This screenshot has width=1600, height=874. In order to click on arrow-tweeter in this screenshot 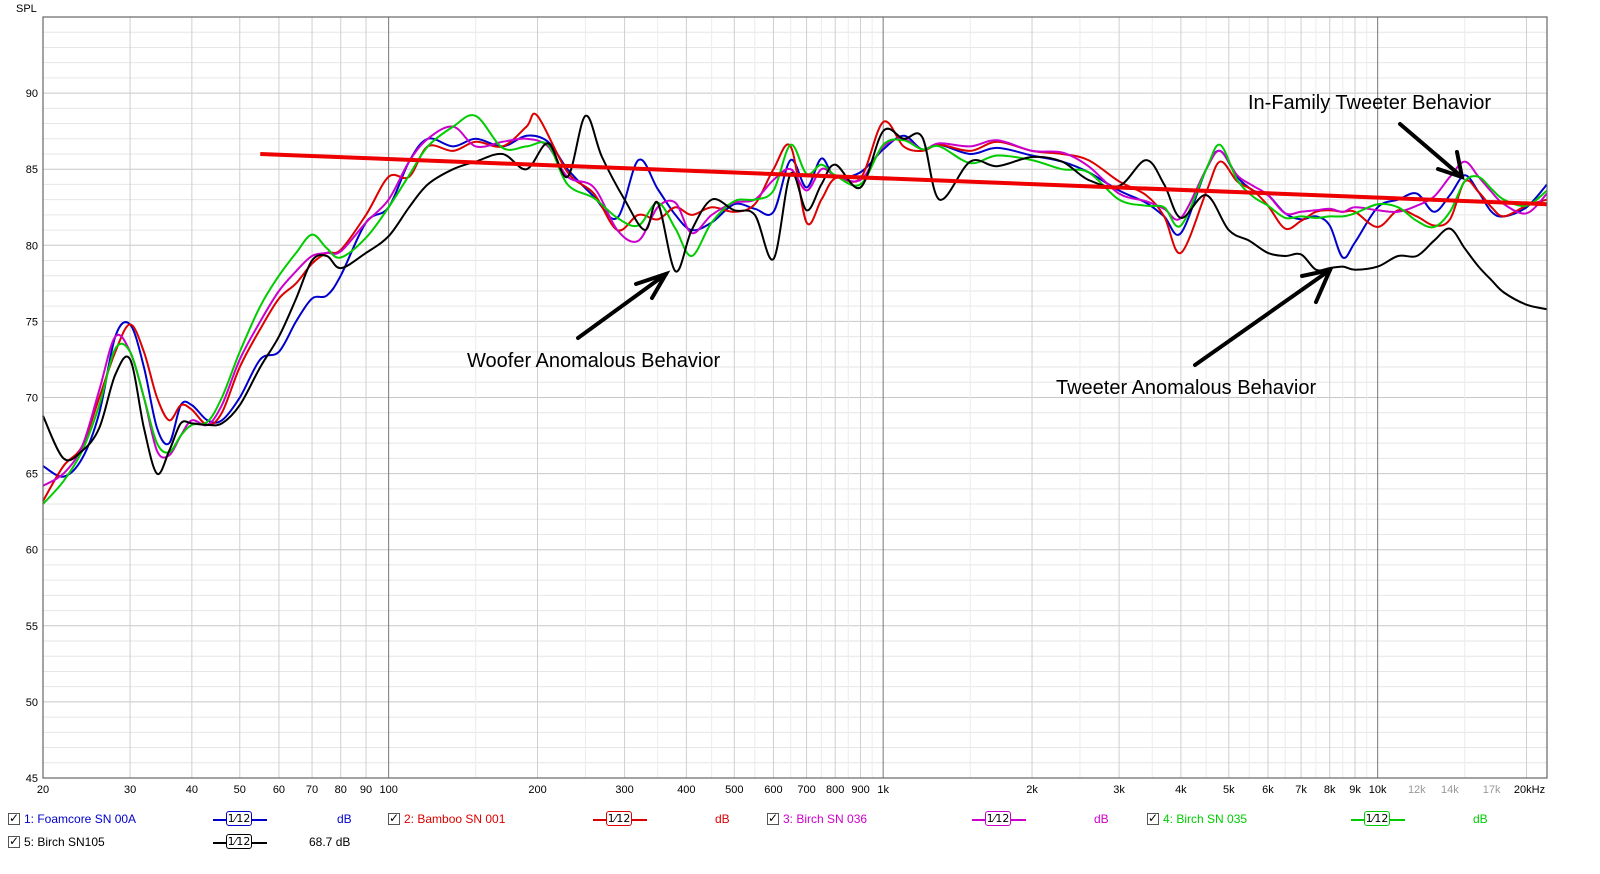, I will do `click(1263, 317)`.